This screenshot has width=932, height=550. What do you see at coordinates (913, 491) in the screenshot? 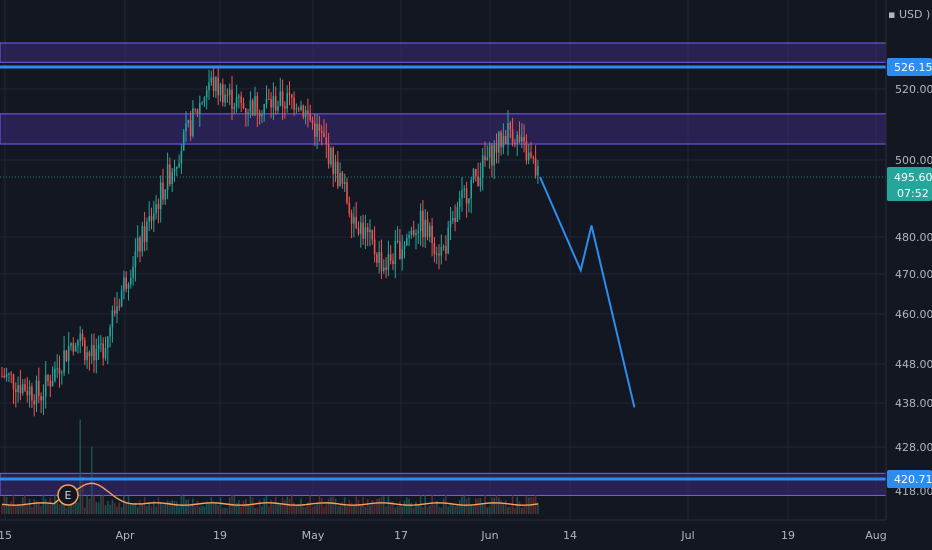
I see `price-tick-label: 418.00` at bounding box center [913, 491].